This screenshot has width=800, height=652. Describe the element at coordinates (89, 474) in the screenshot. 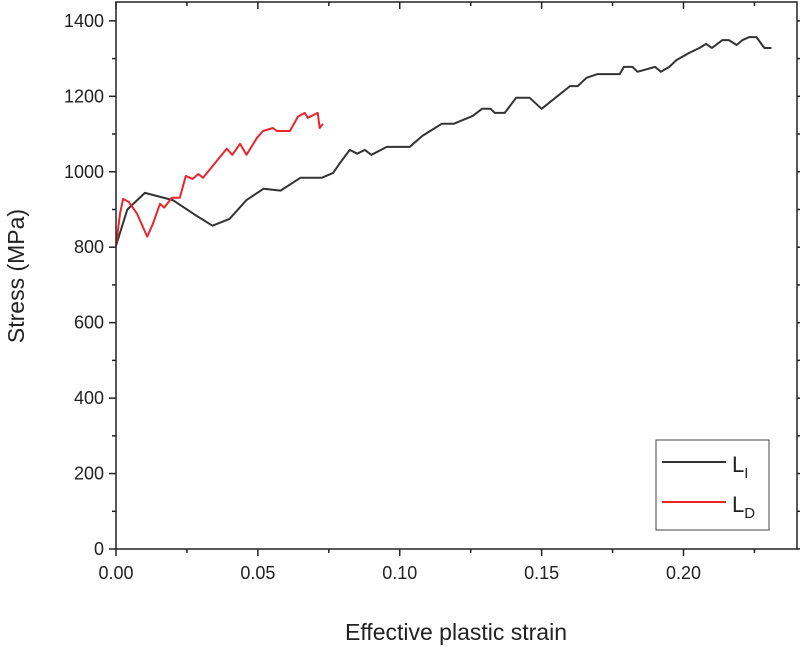

I see `y-tick-label: 200` at that location.